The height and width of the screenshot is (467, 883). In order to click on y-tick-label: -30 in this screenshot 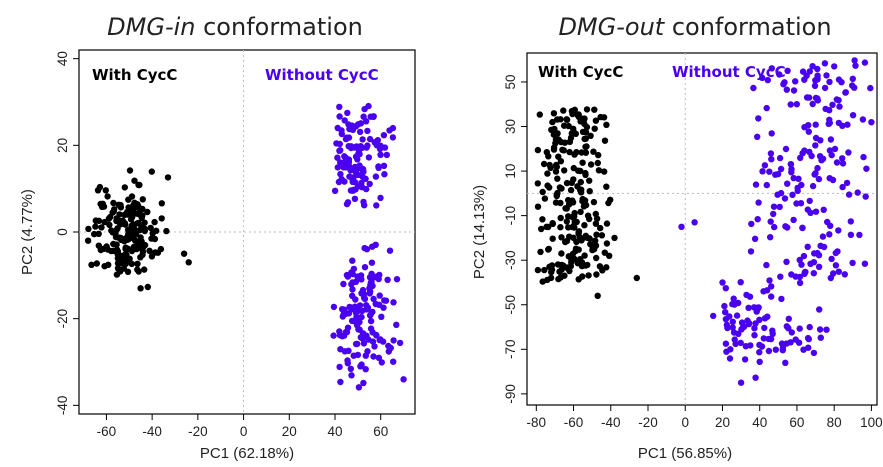, I will do `click(510, 260)`.